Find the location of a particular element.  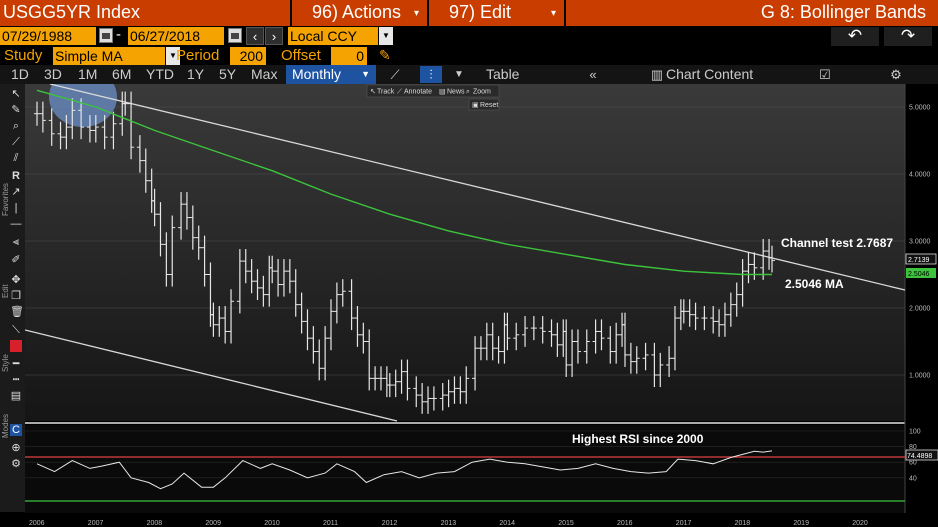

channel-icon: ⫽ is located at coordinates (16, 158).